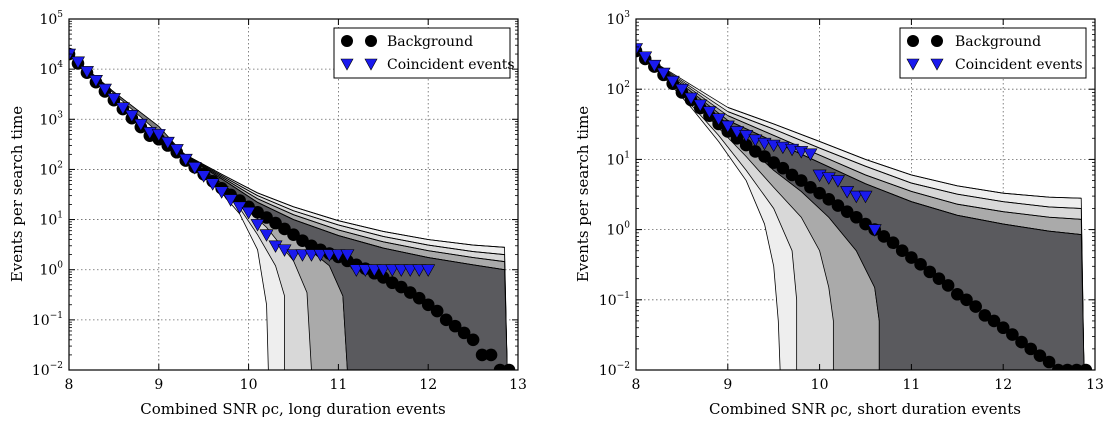 This screenshot has width=1106, height=424. Describe the element at coordinates (937, 64) in the screenshot. I see `right-legend-coincident-marker` at that location.